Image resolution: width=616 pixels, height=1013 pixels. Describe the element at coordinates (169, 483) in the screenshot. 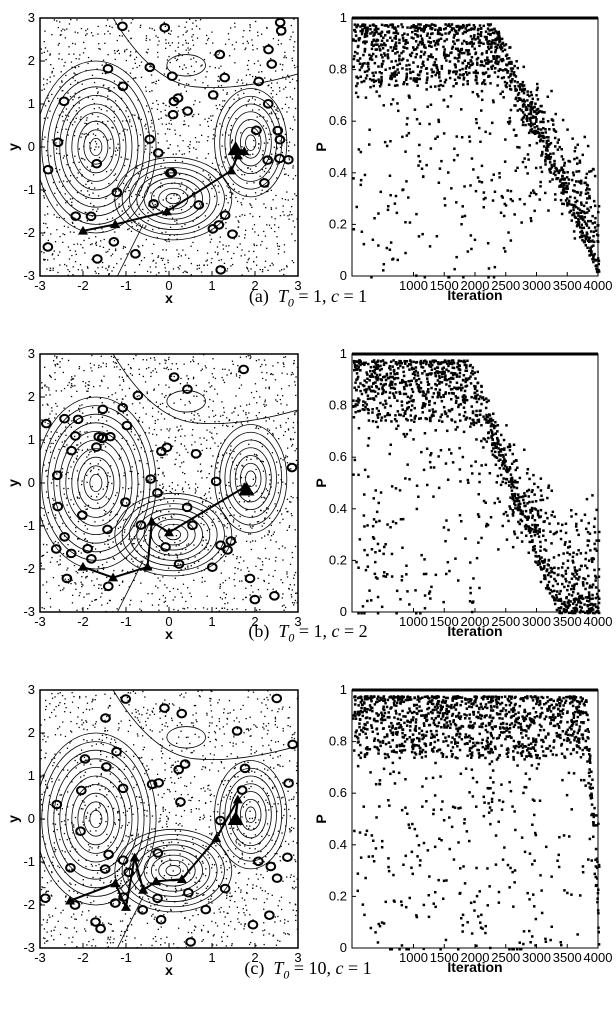

I see `contour-lines` at that location.